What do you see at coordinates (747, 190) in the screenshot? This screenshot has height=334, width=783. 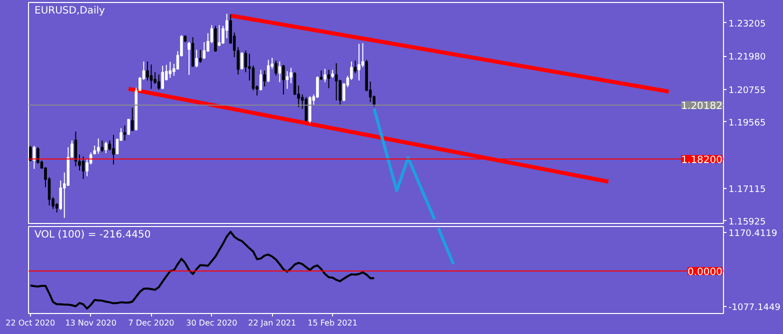 I see `y-tick-label: 1.17115` at bounding box center [747, 190].